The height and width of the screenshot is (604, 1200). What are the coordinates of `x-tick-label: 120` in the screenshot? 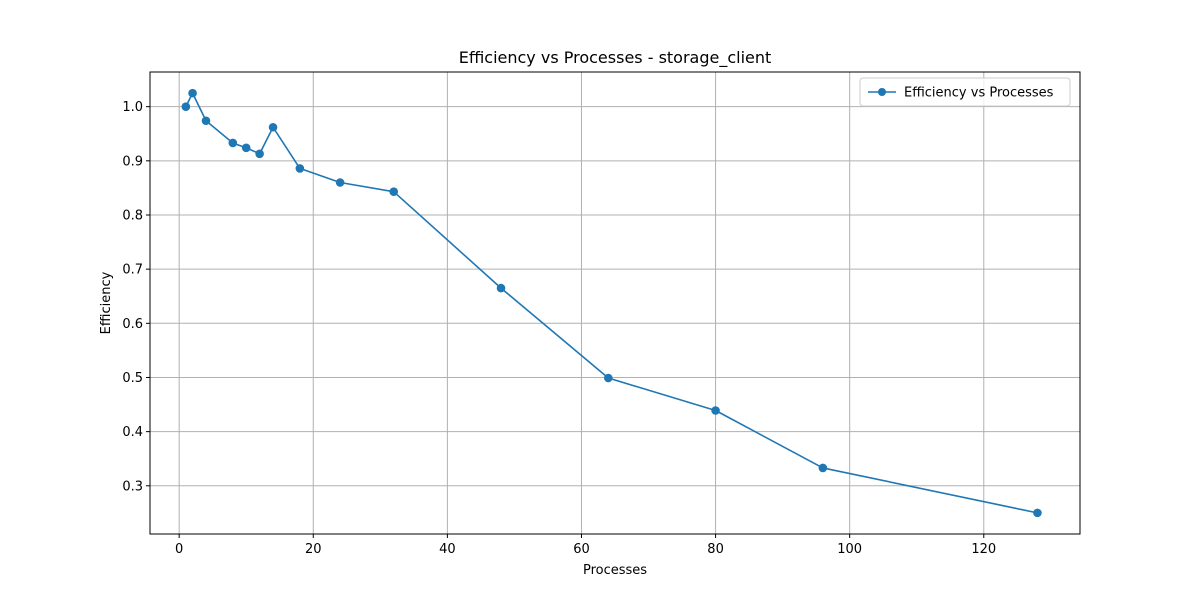 It's located at (983, 549).